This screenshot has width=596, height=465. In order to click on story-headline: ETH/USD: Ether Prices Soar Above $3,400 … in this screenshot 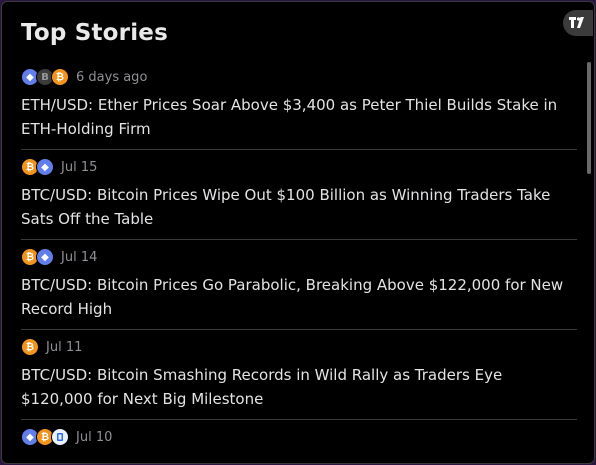, I will do `click(289, 117)`.